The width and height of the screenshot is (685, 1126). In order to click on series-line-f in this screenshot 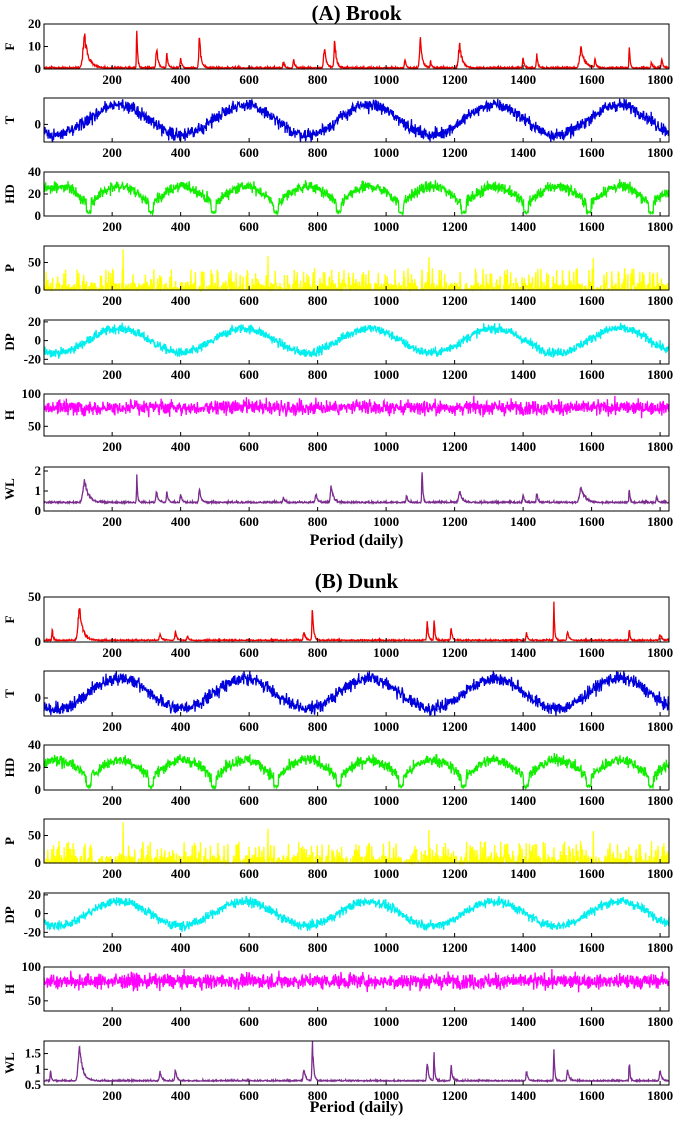, I will do `click(356, 50)`.